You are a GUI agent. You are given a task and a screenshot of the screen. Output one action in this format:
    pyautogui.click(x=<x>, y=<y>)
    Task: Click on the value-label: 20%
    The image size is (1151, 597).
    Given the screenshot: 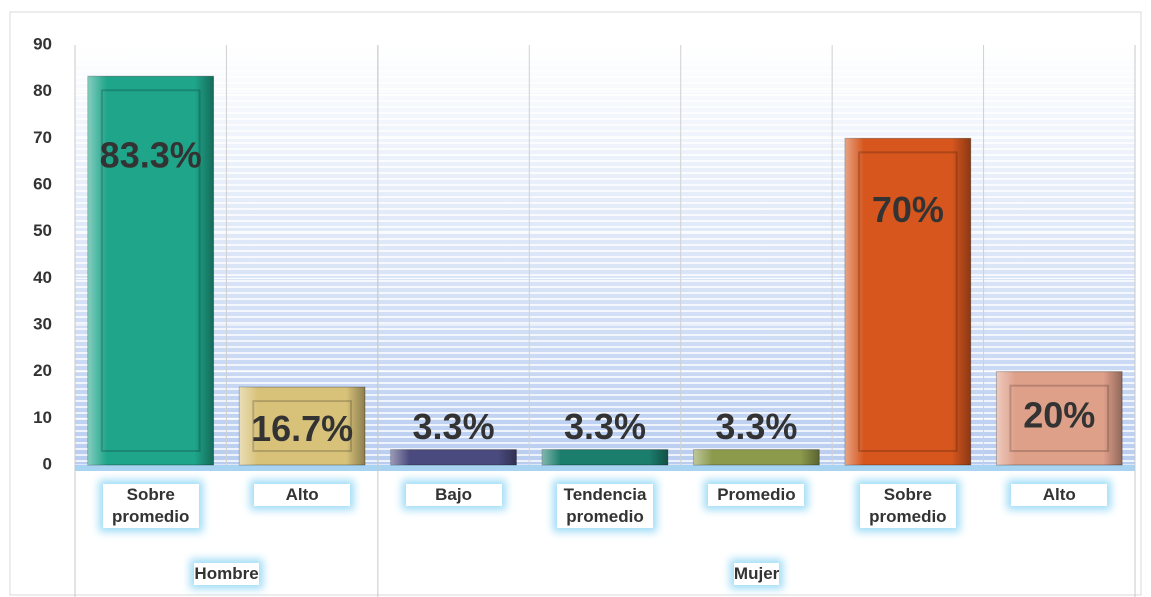 What is the action you would take?
    pyautogui.click(x=1059, y=414)
    